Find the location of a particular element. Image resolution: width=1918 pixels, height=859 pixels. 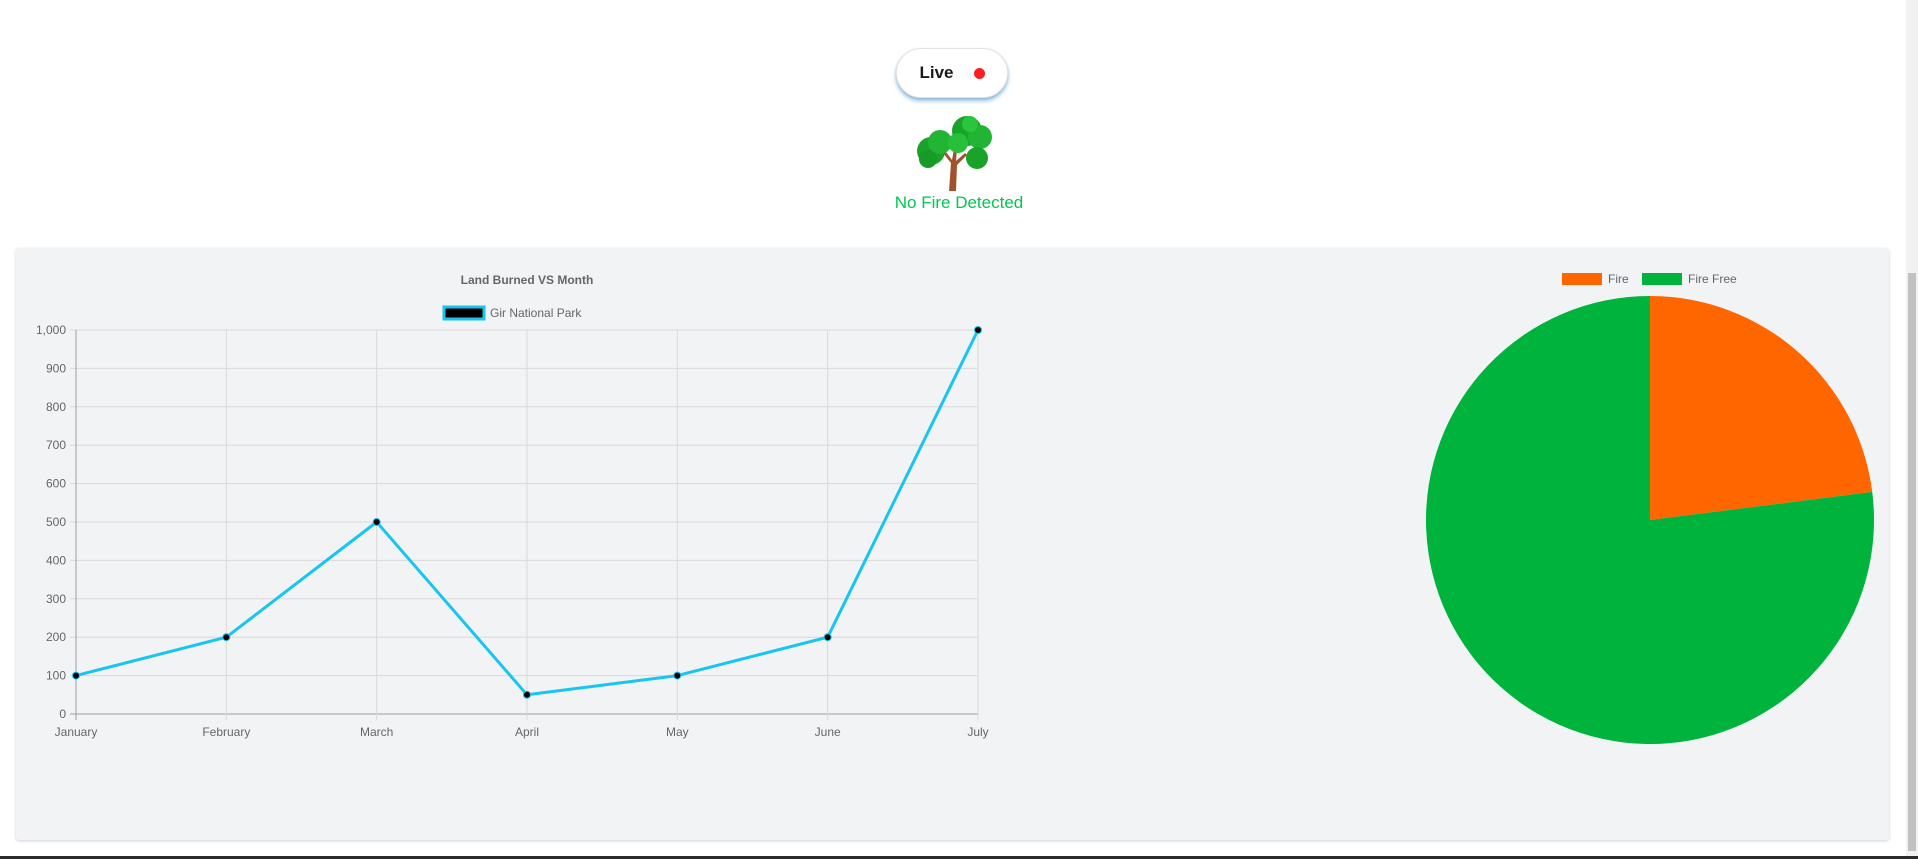

legend-label: Gir National Park is located at coordinates (536, 313).